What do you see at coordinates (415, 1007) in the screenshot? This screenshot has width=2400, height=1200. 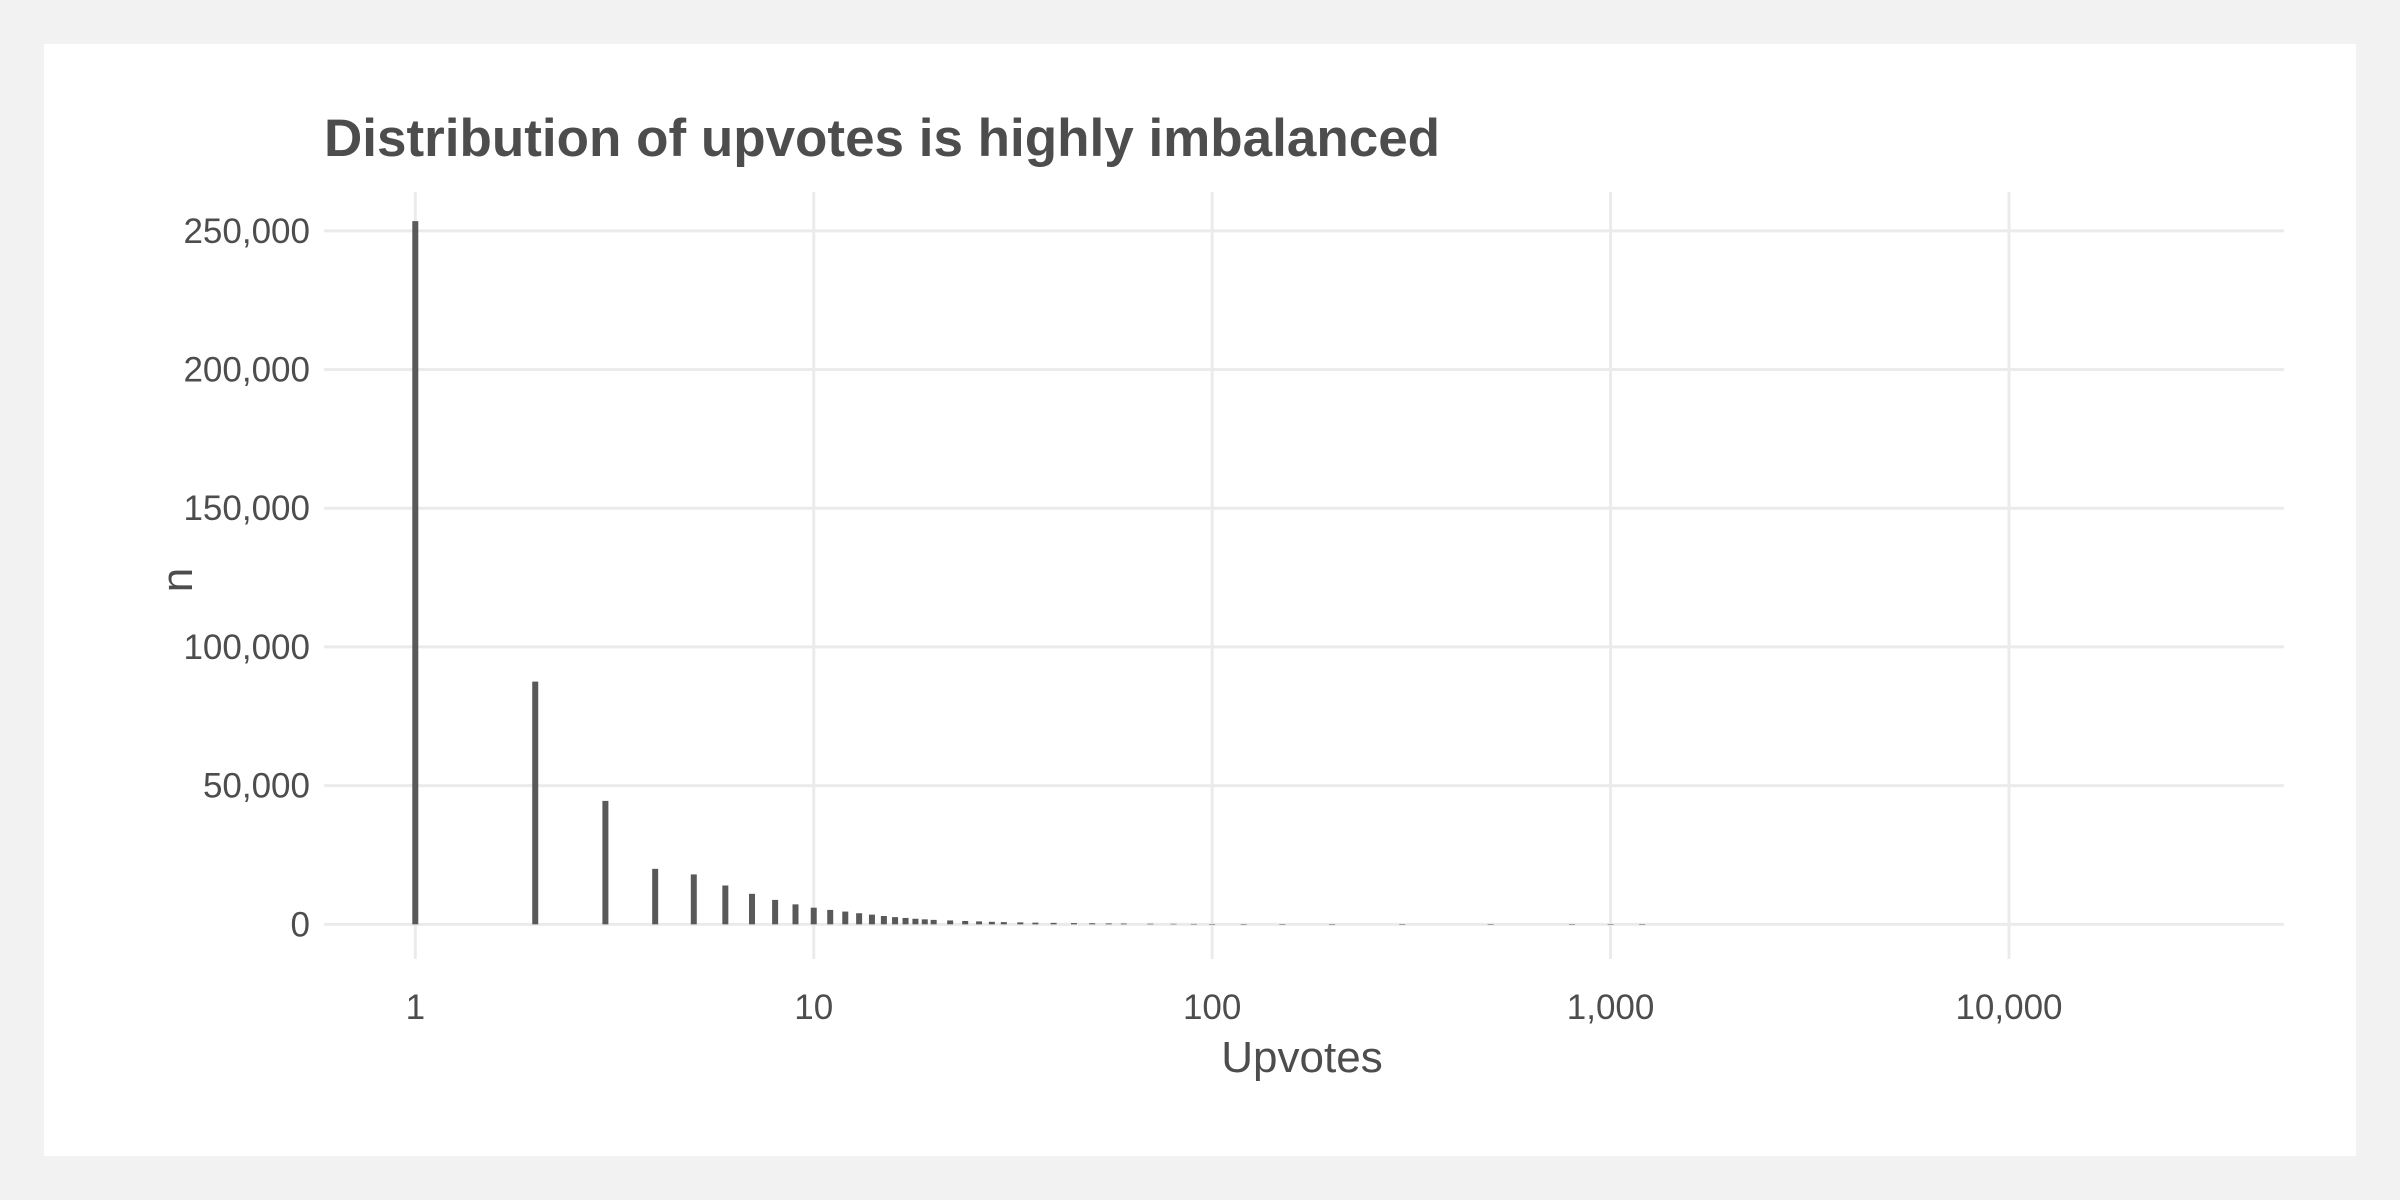 I see `x-tick-label: 1` at bounding box center [415, 1007].